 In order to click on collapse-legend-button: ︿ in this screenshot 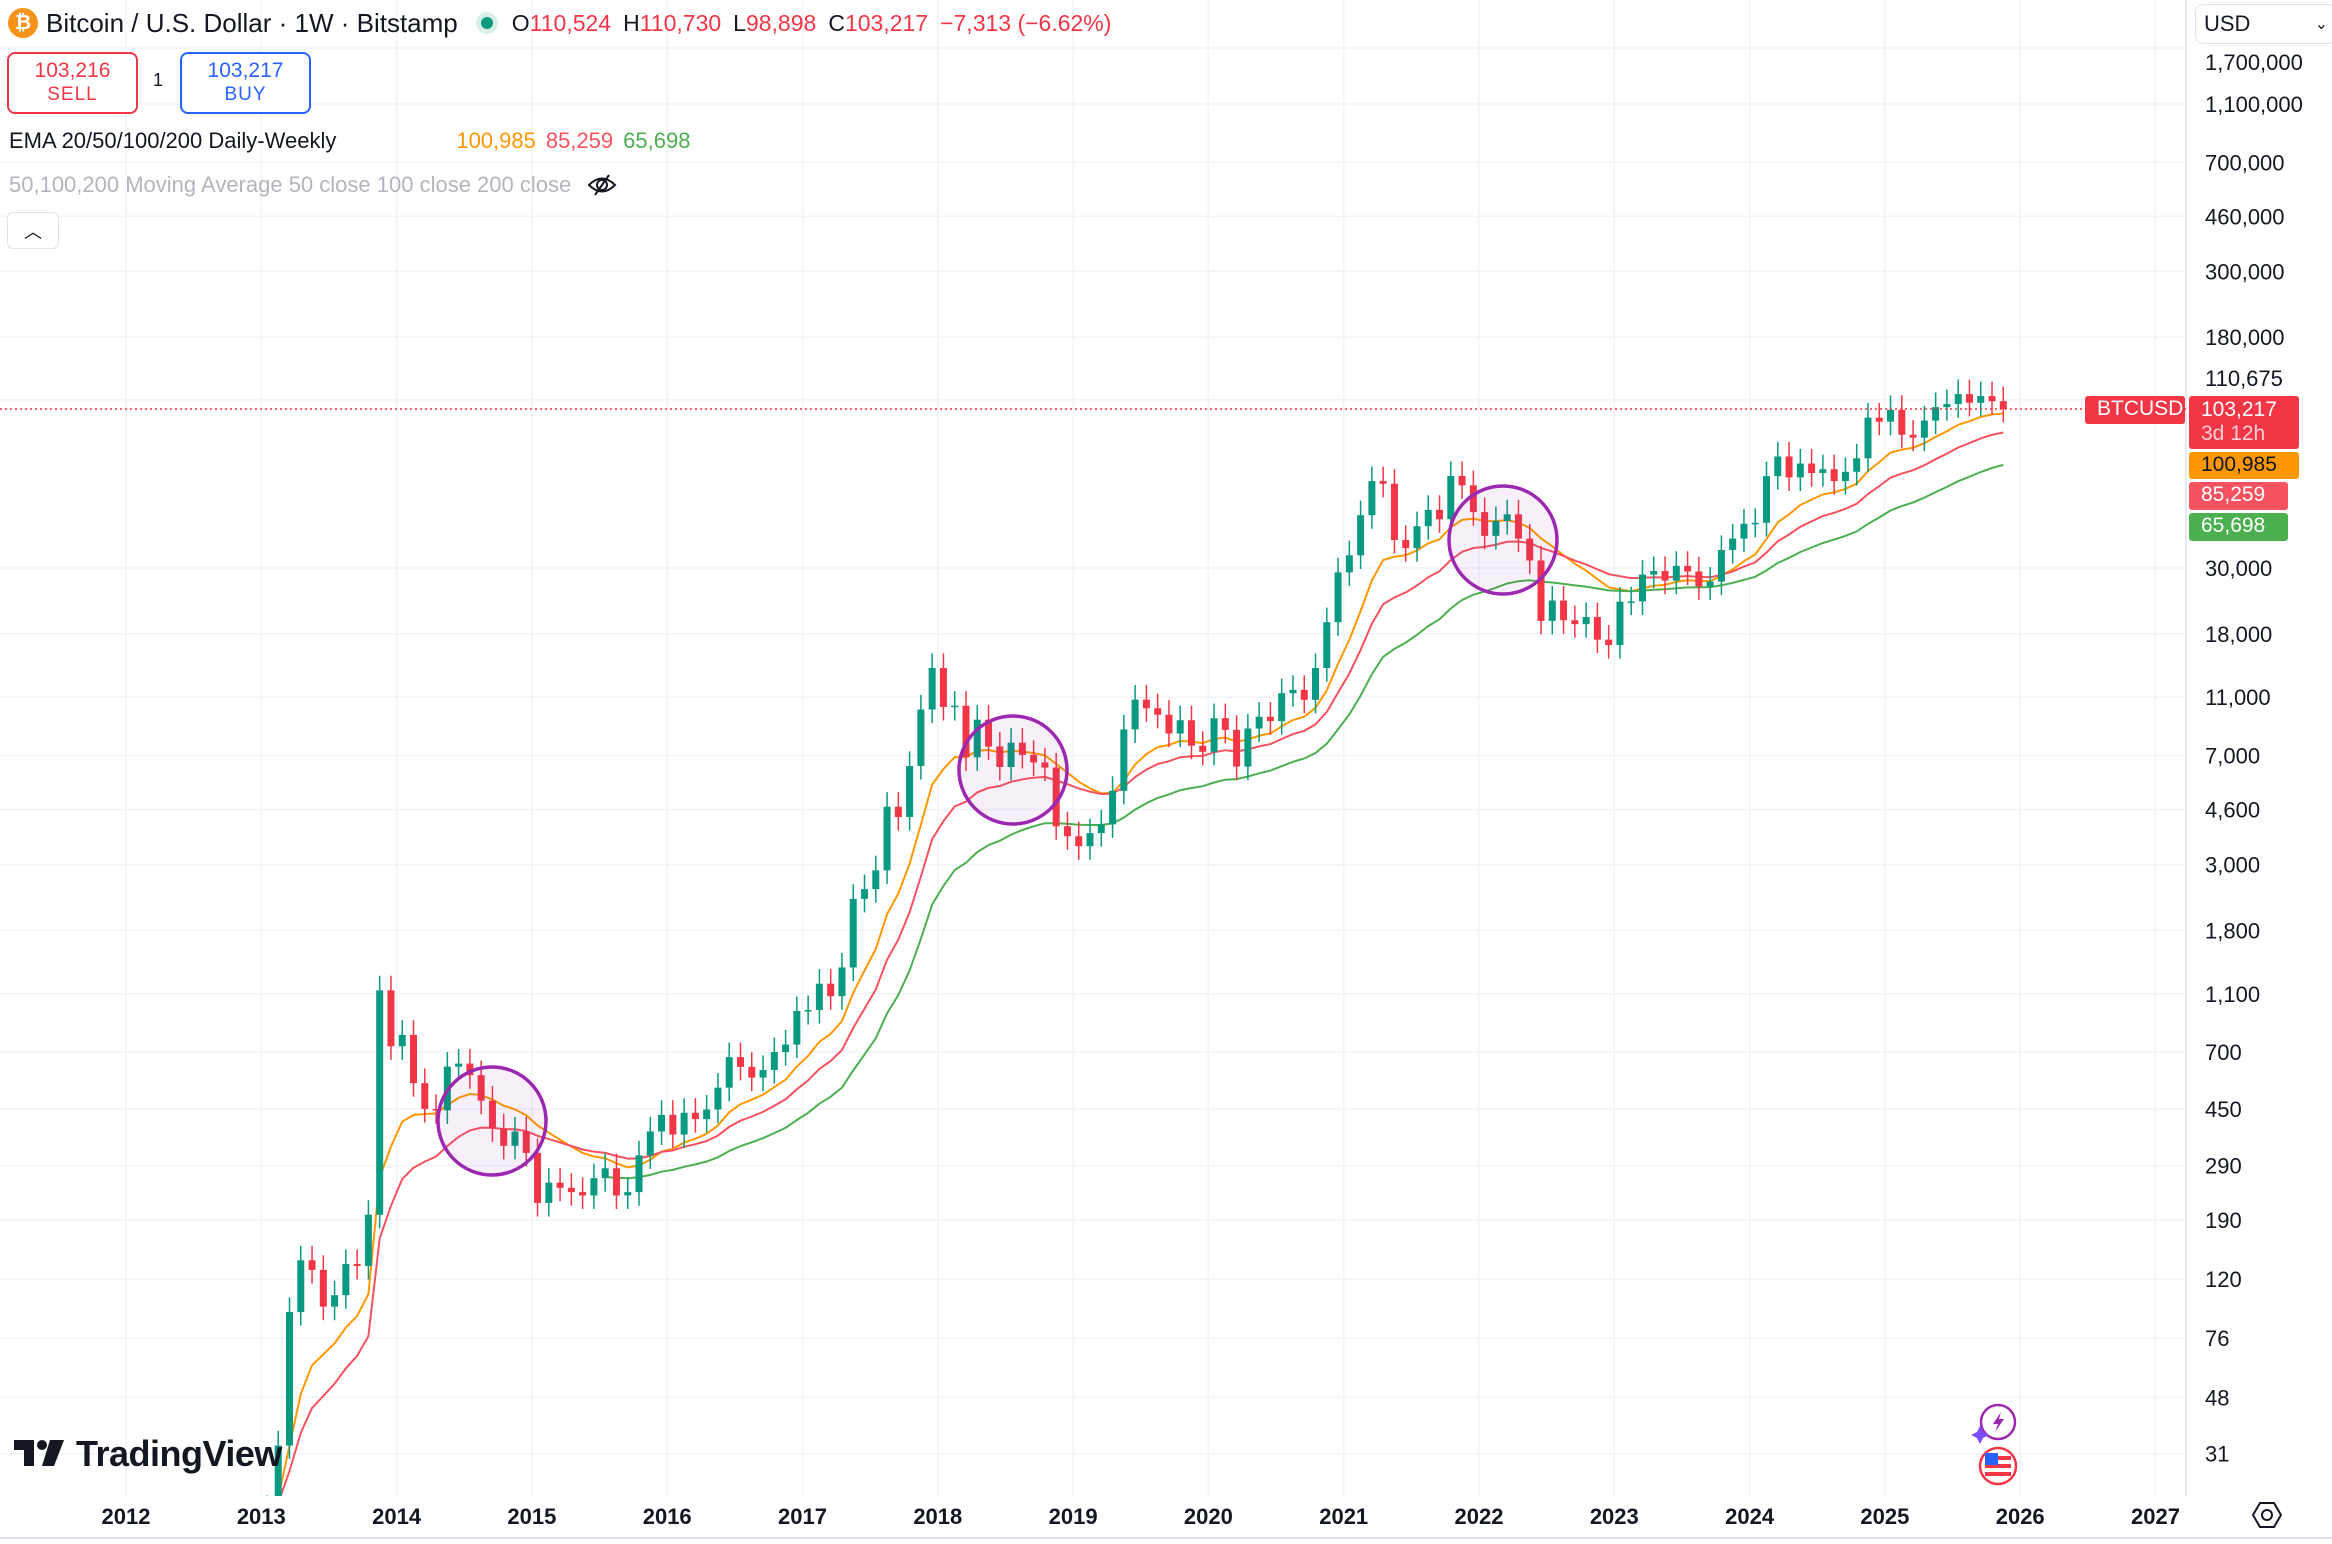, I will do `click(33, 230)`.